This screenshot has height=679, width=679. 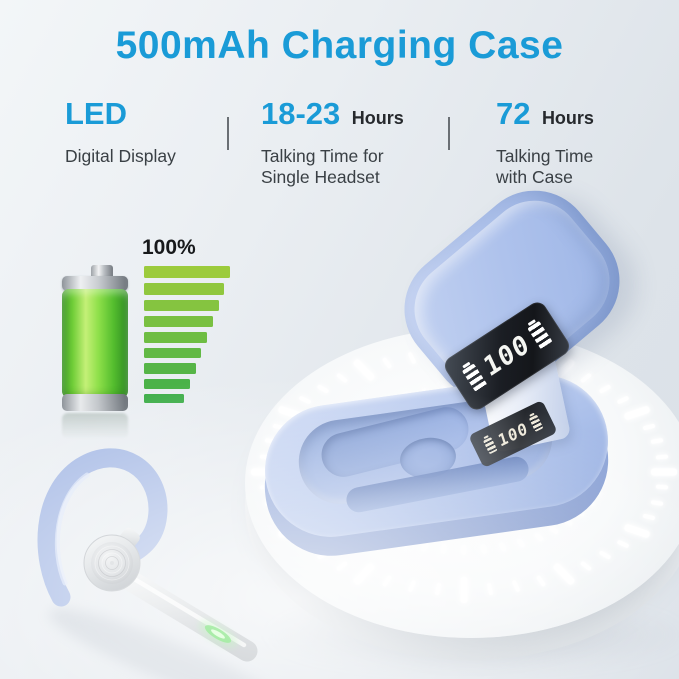 What do you see at coordinates (112, 563) in the screenshot?
I see `speaker-rings` at bounding box center [112, 563].